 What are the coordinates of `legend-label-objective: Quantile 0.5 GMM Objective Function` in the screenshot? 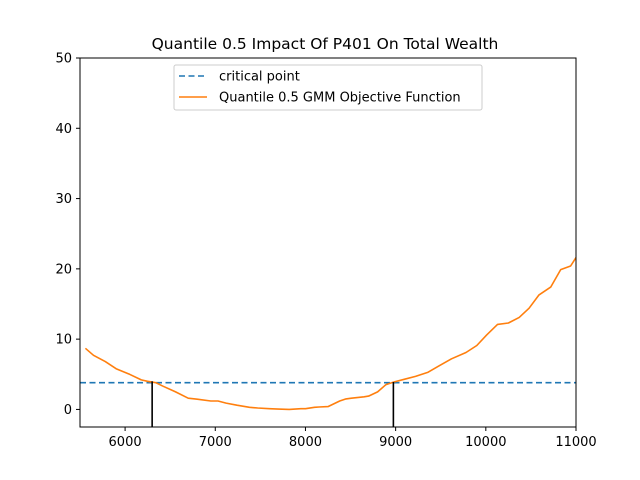 It's located at (340, 98).